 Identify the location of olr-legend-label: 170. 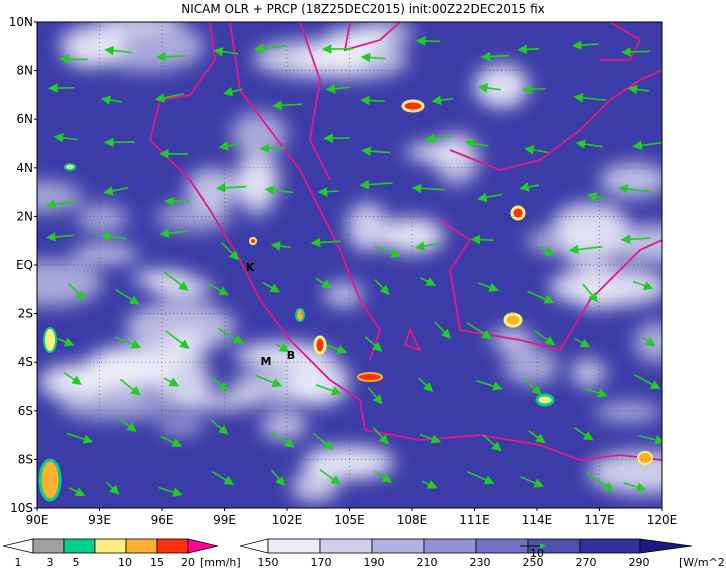
(321, 562).